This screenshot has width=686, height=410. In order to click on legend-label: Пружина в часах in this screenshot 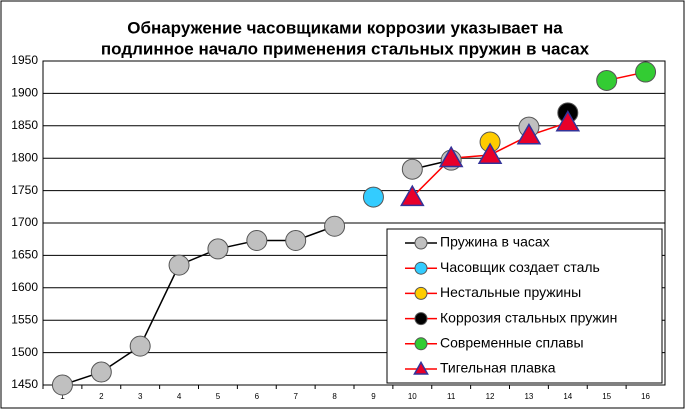, I will do `click(495, 242)`.